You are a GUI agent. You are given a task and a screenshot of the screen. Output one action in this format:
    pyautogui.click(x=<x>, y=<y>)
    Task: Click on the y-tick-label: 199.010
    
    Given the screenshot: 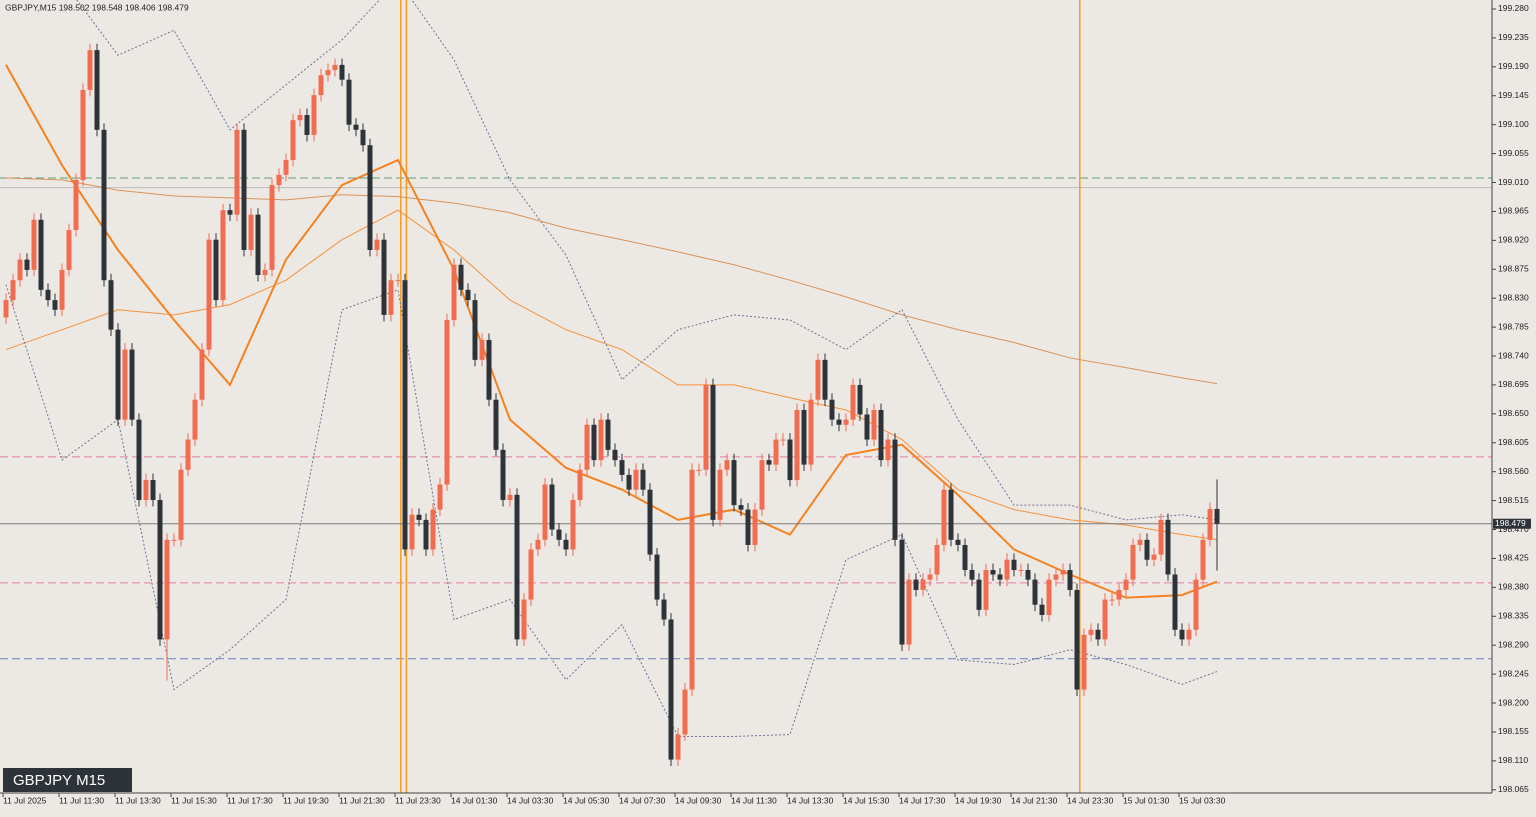 What is the action you would take?
    pyautogui.click(x=1513, y=182)
    